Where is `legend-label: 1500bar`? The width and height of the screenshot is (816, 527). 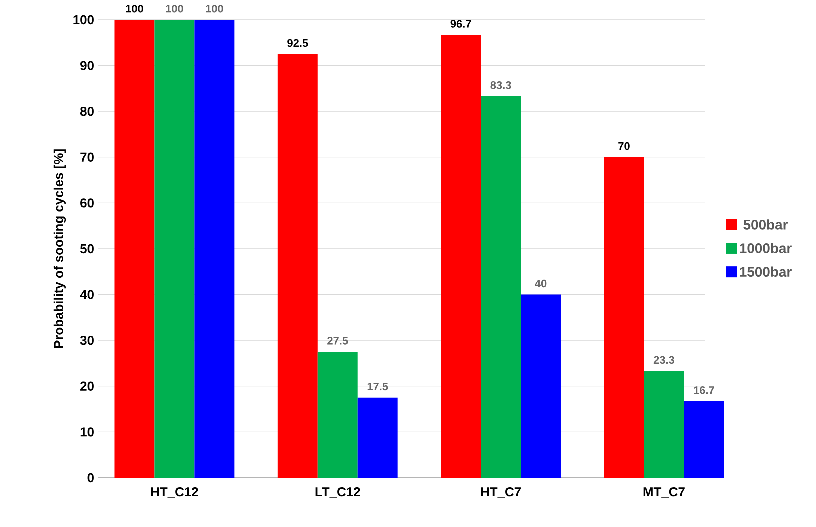
legend-label: 1500bar is located at coordinates (766, 272).